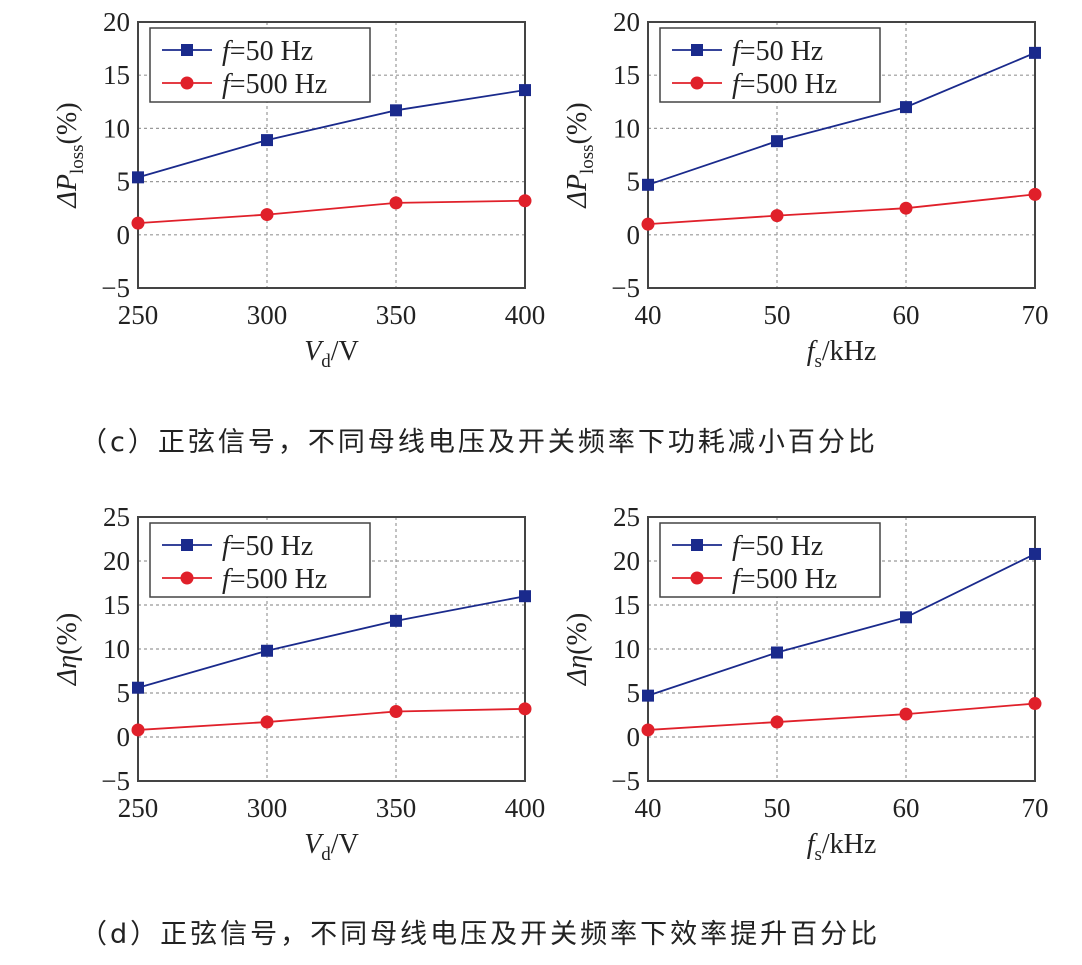  Describe the element at coordinates (479, 442) in the screenshot. I see `caption-c: （c）正弦信号，不同母线电压及开关频率下功耗减小百分比` at that location.